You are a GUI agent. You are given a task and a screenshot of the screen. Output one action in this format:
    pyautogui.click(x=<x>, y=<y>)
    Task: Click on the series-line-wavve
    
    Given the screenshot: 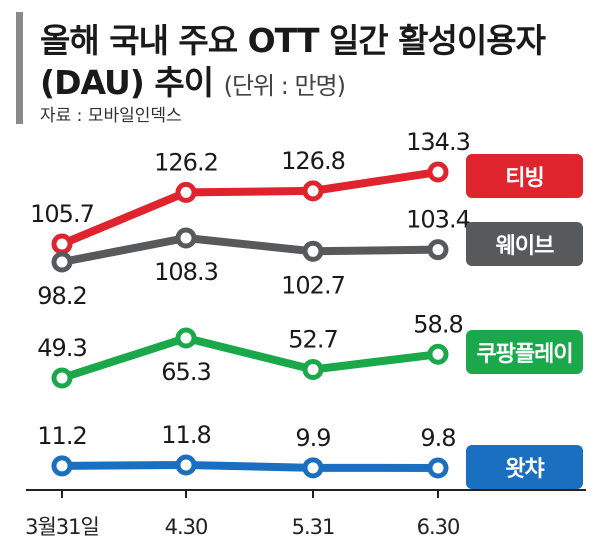 What is the action you would take?
    pyautogui.click(x=250, y=250)
    